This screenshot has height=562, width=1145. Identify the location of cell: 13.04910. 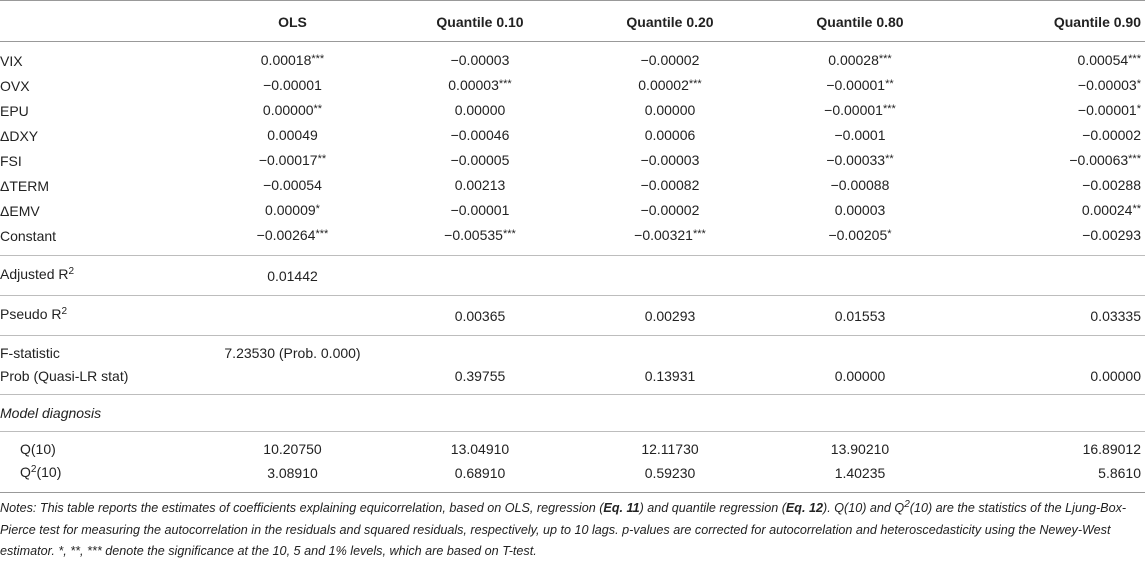
(480, 446).